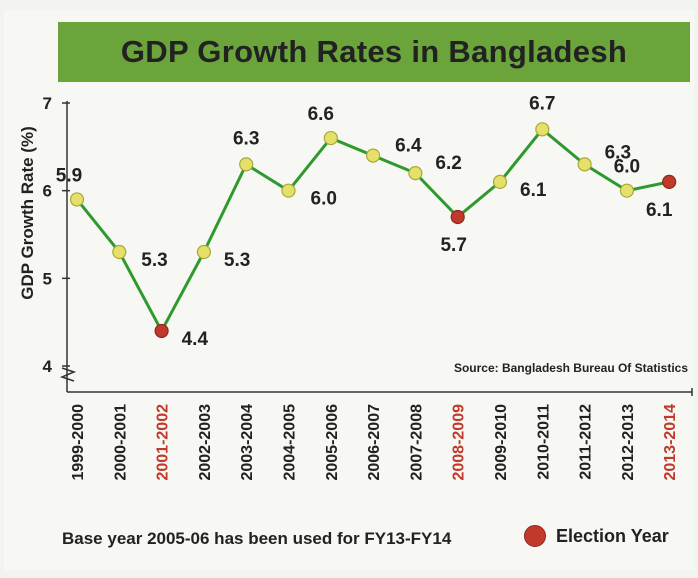 This screenshot has width=698, height=578. What do you see at coordinates (27, 212) in the screenshot?
I see `y-axis-title: GDP Growth Rate (%)` at bounding box center [27, 212].